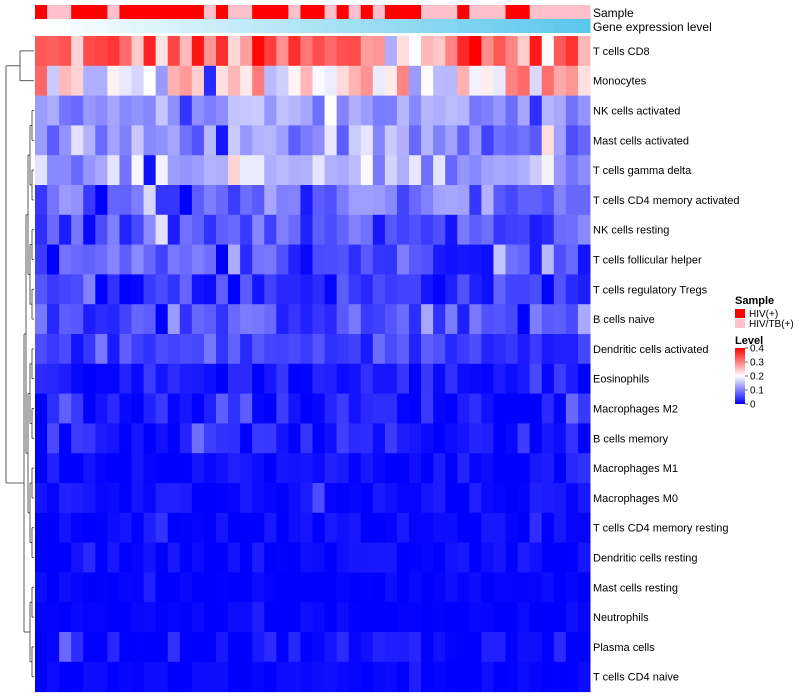 This screenshot has height=700, width=800. I want to click on row-label: Macrophages M2, so click(635, 410).